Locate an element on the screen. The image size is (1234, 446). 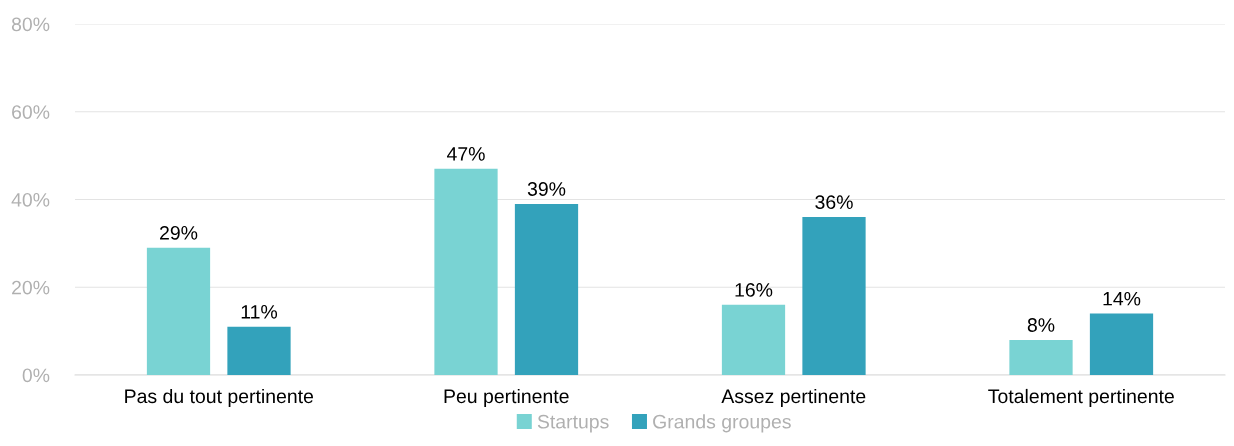
y-tick-label: 0% is located at coordinates (36, 375).